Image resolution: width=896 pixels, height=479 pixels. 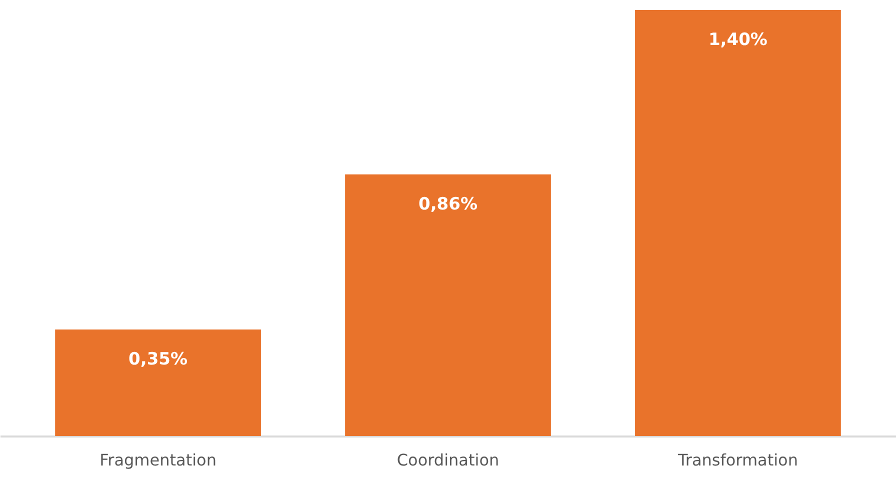 What do you see at coordinates (158, 360) in the screenshot?
I see `data-label: 0,35%` at bounding box center [158, 360].